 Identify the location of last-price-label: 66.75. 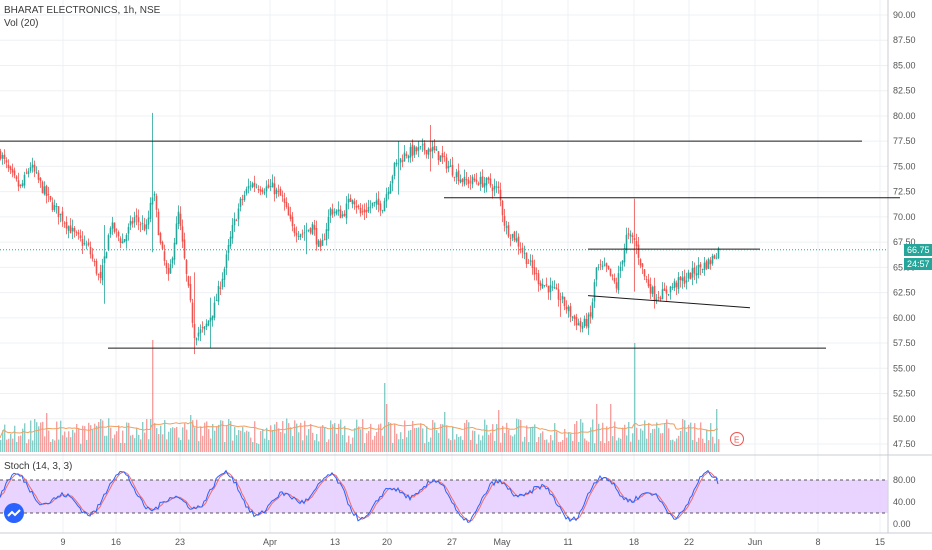
(918, 250).